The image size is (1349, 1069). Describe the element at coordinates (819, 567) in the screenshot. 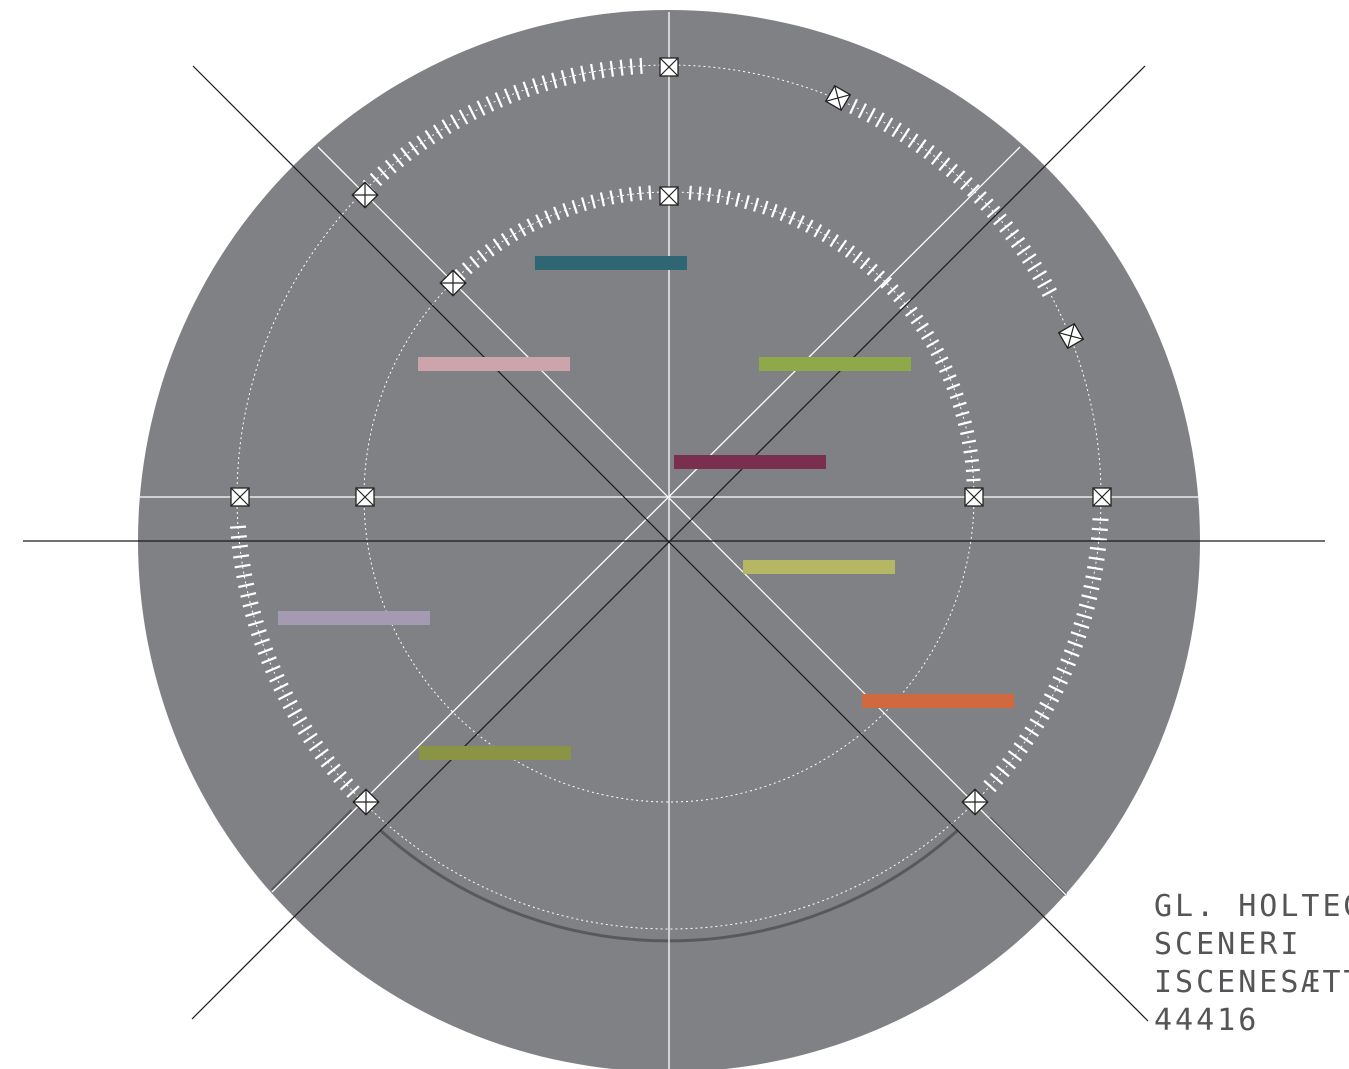

I see `bar-yellow-green` at that location.